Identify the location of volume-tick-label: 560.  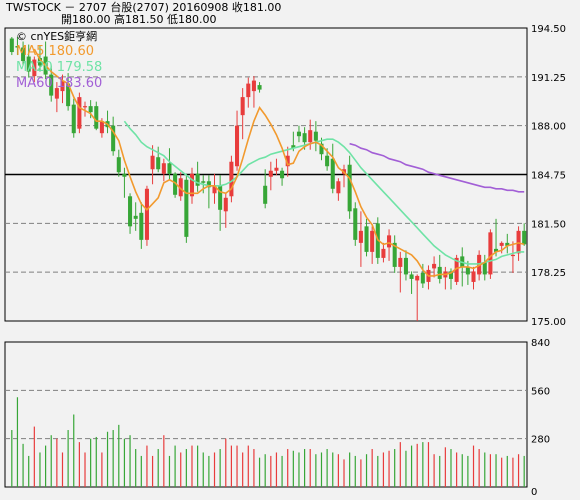
(540, 391).